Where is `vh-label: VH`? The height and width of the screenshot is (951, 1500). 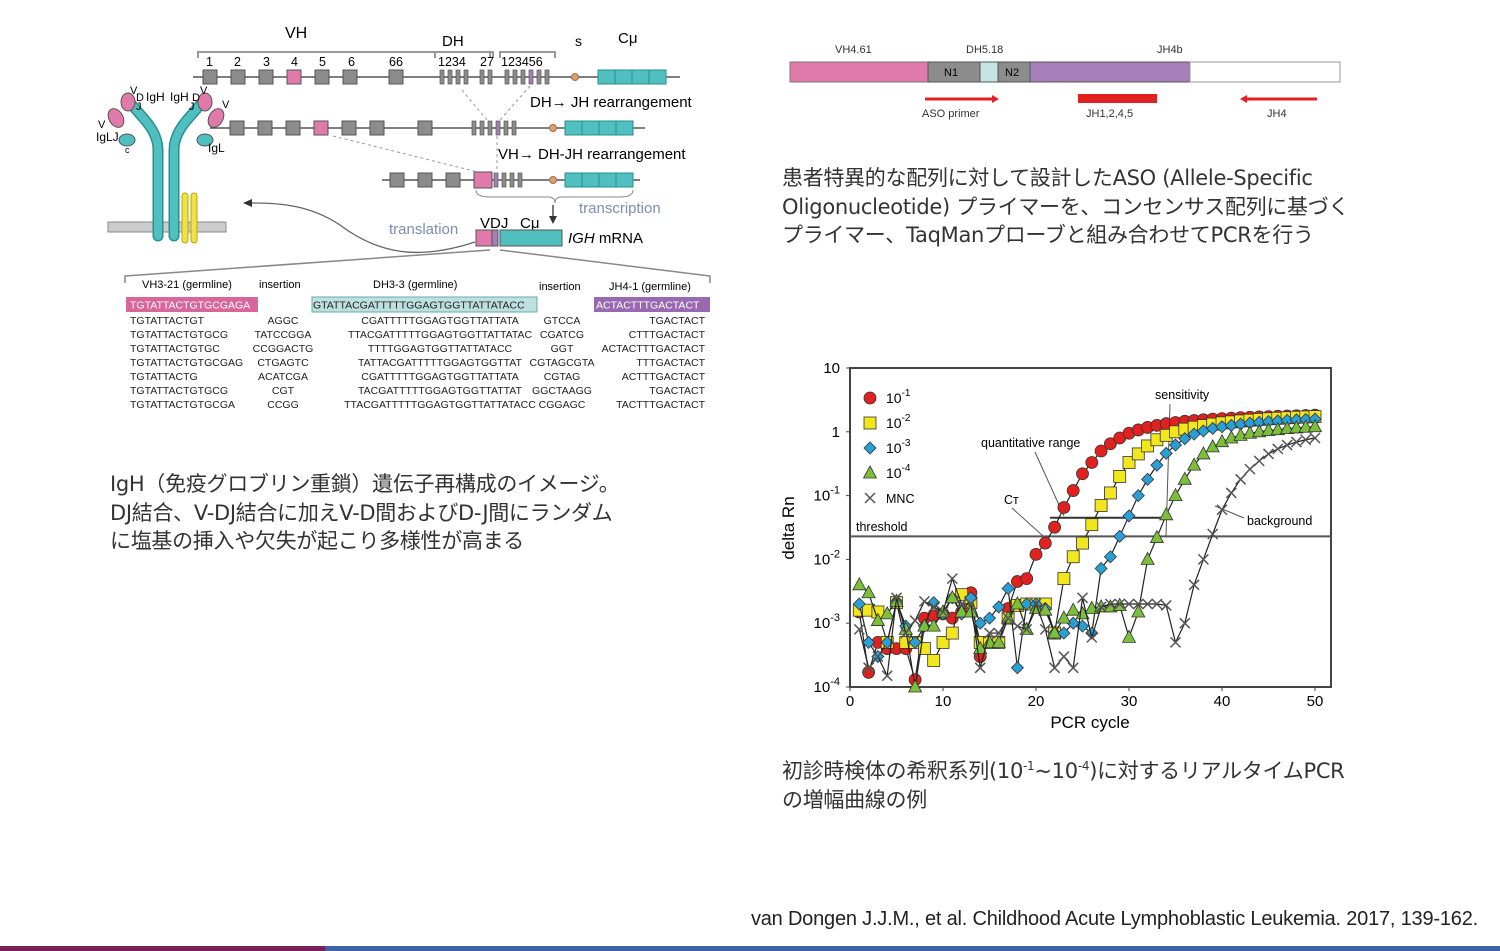
vh-label: VH is located at coordinates (296, 33).